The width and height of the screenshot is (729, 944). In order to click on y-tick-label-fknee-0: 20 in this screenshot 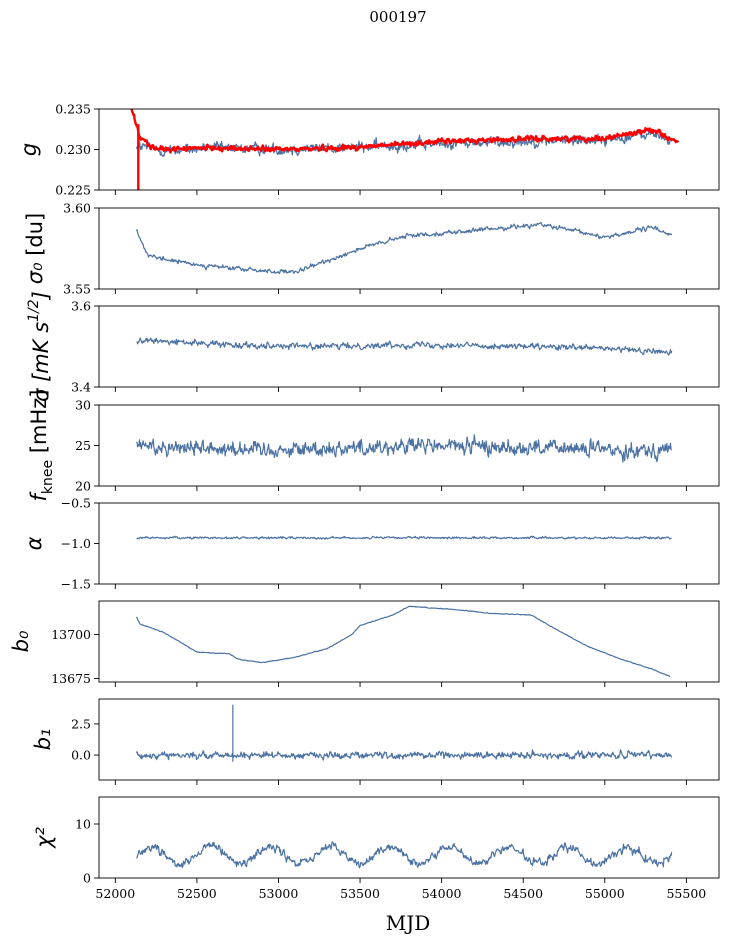, I will do `click(83, 486)`.